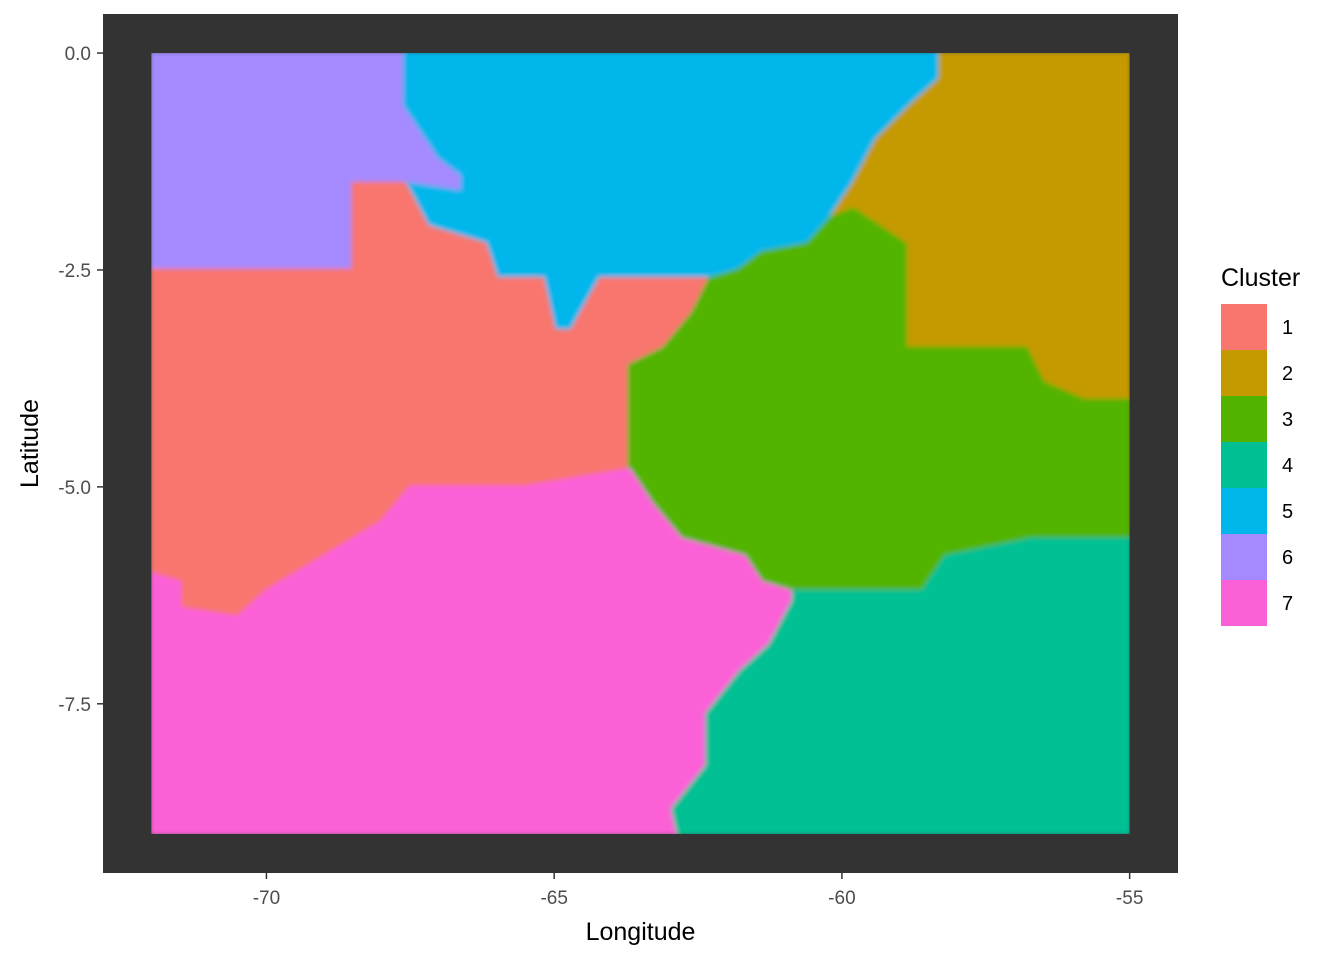  What do you see at coordinates (641, 932) in the screenshot?
I see `x-axis-title: Longitude` at bounding box center [641, 932].